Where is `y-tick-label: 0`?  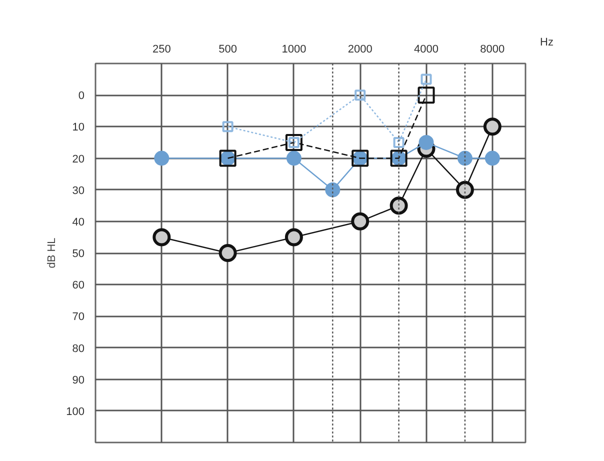 y-tick-label: 0 is located at coordinates (81, 96).